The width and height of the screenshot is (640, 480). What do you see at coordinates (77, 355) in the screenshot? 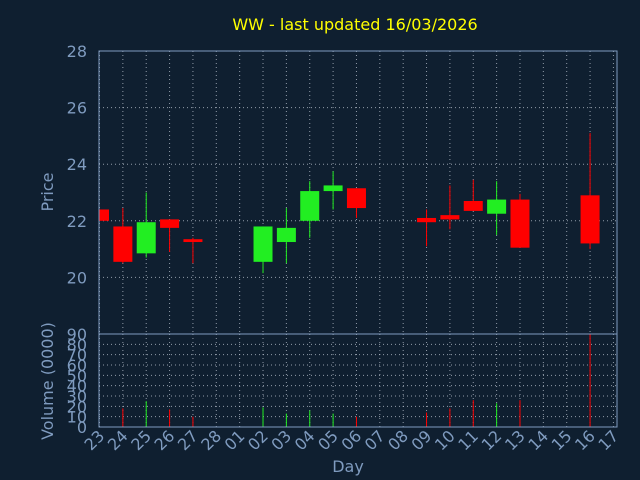
I see `volume-tick-label: 70` at bounding box center [77, 355].